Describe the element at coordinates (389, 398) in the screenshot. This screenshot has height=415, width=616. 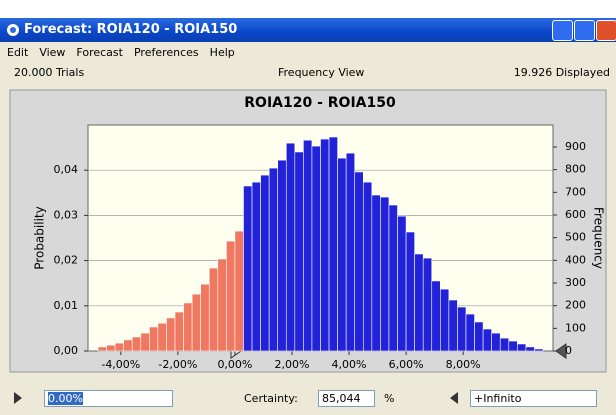
I see `certainty-unit: %` at that location.